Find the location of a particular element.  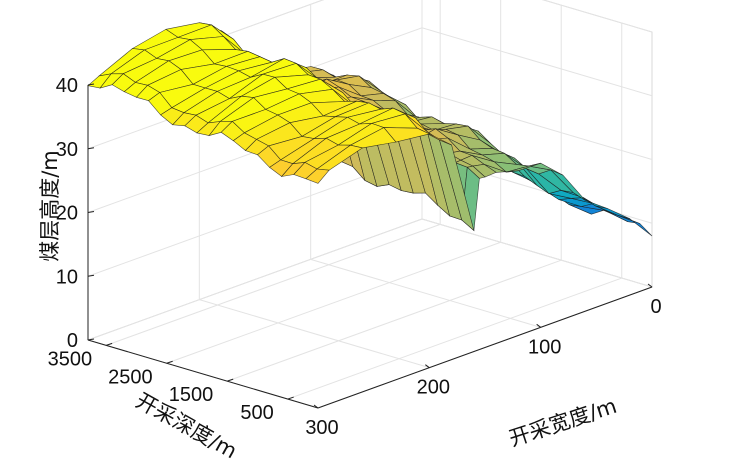

x-tick-label: 0 is located at coordinates (655, 307).